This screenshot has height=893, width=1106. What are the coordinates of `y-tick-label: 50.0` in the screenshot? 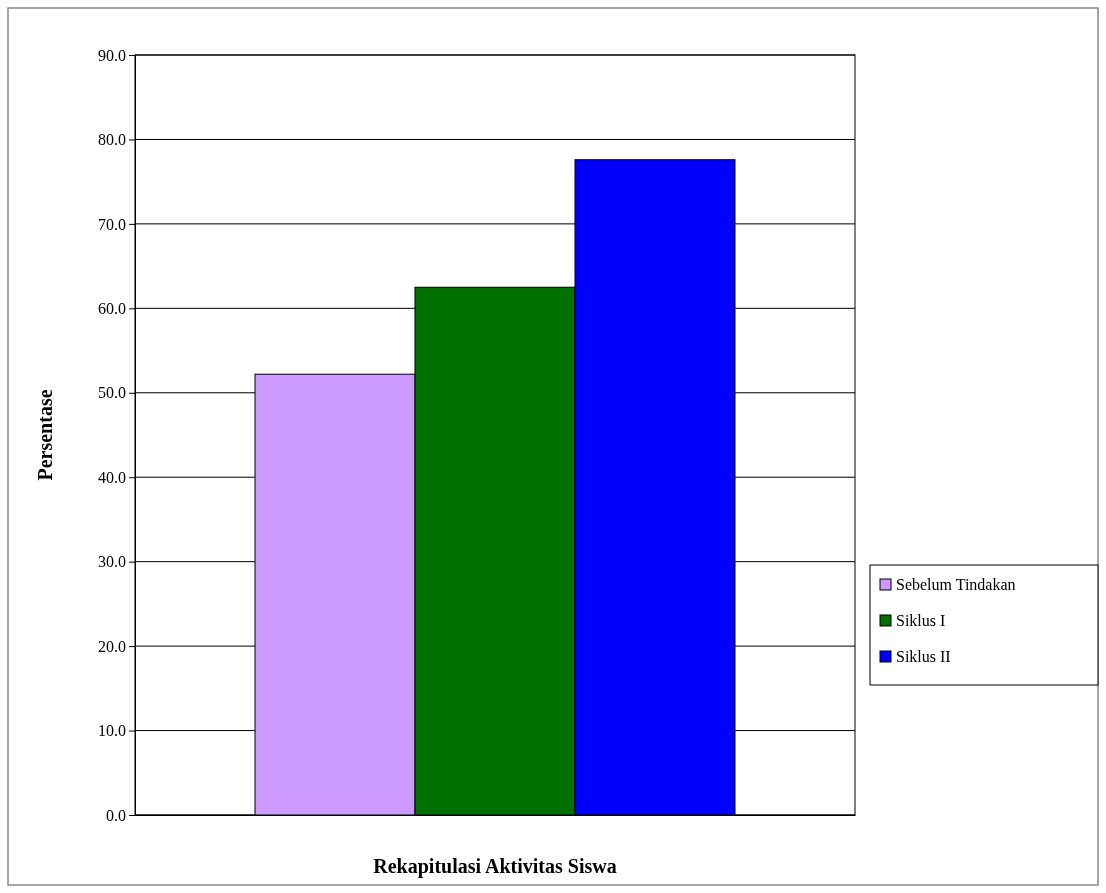 It's located at (112, 393).